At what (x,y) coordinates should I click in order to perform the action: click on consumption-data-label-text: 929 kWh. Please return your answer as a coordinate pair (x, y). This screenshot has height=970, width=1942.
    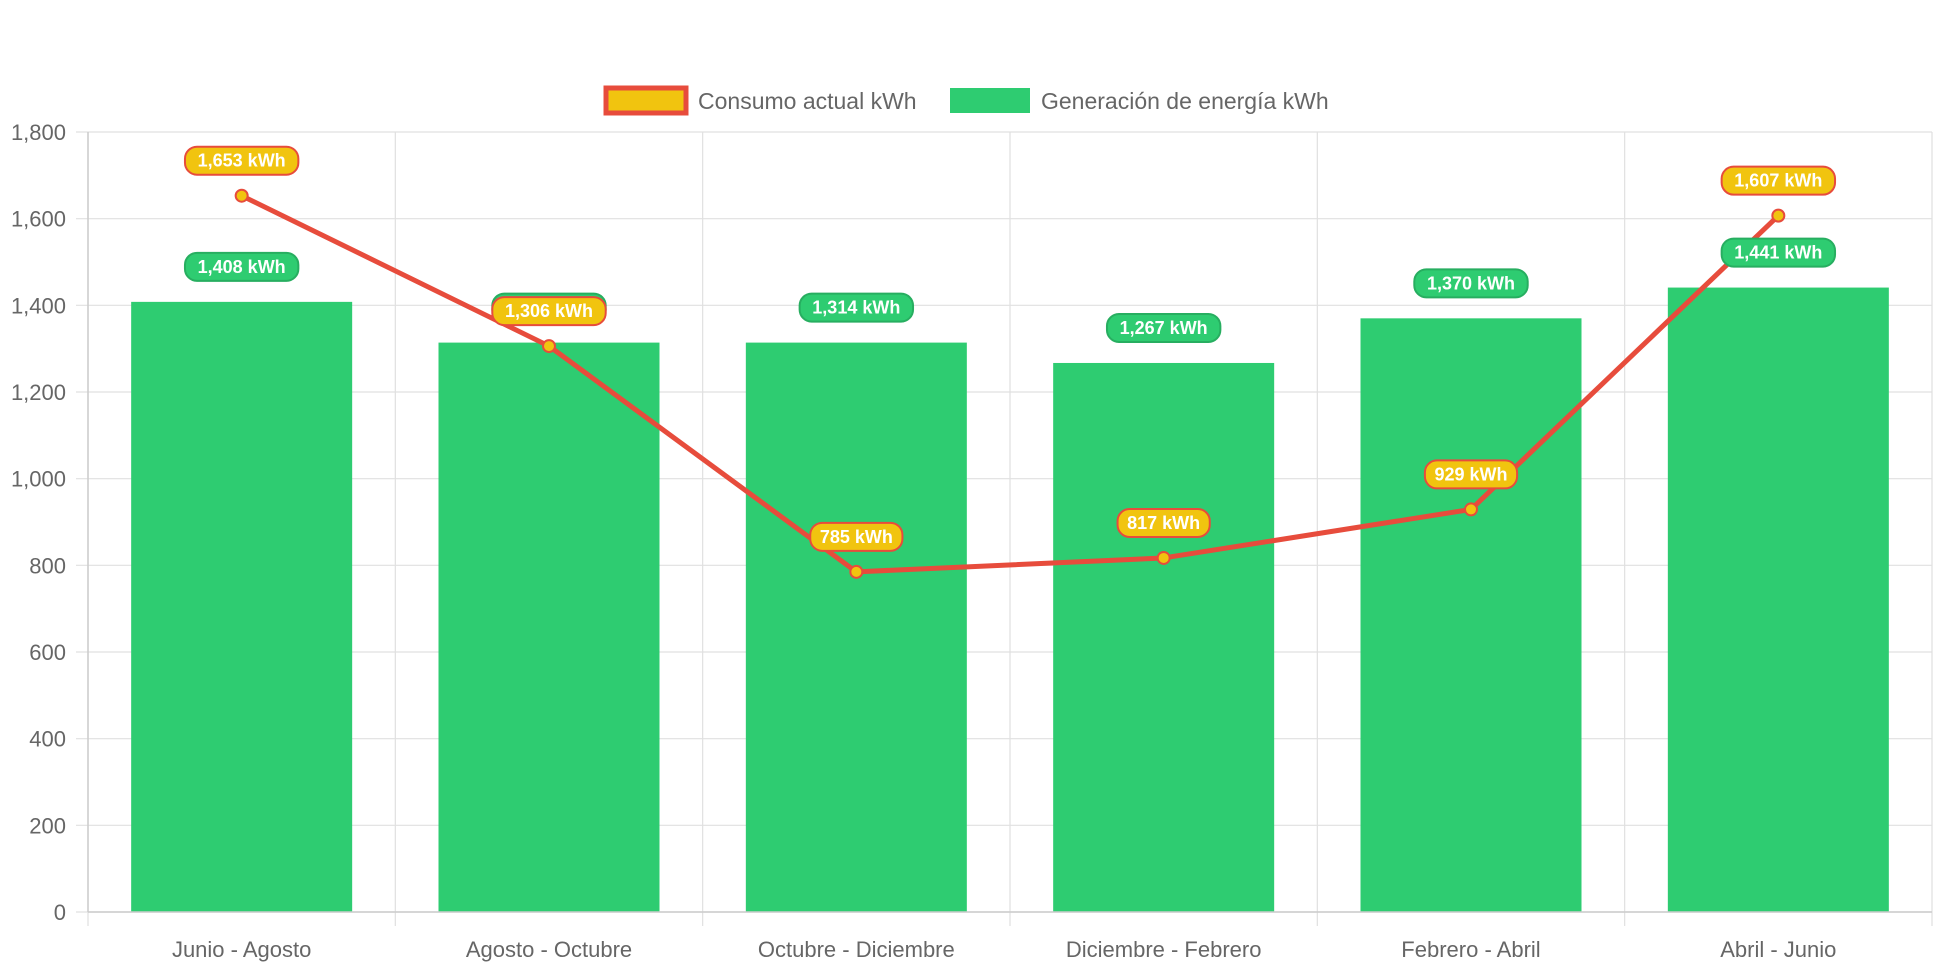
    Looking at the image, I should click on (1470, 474).